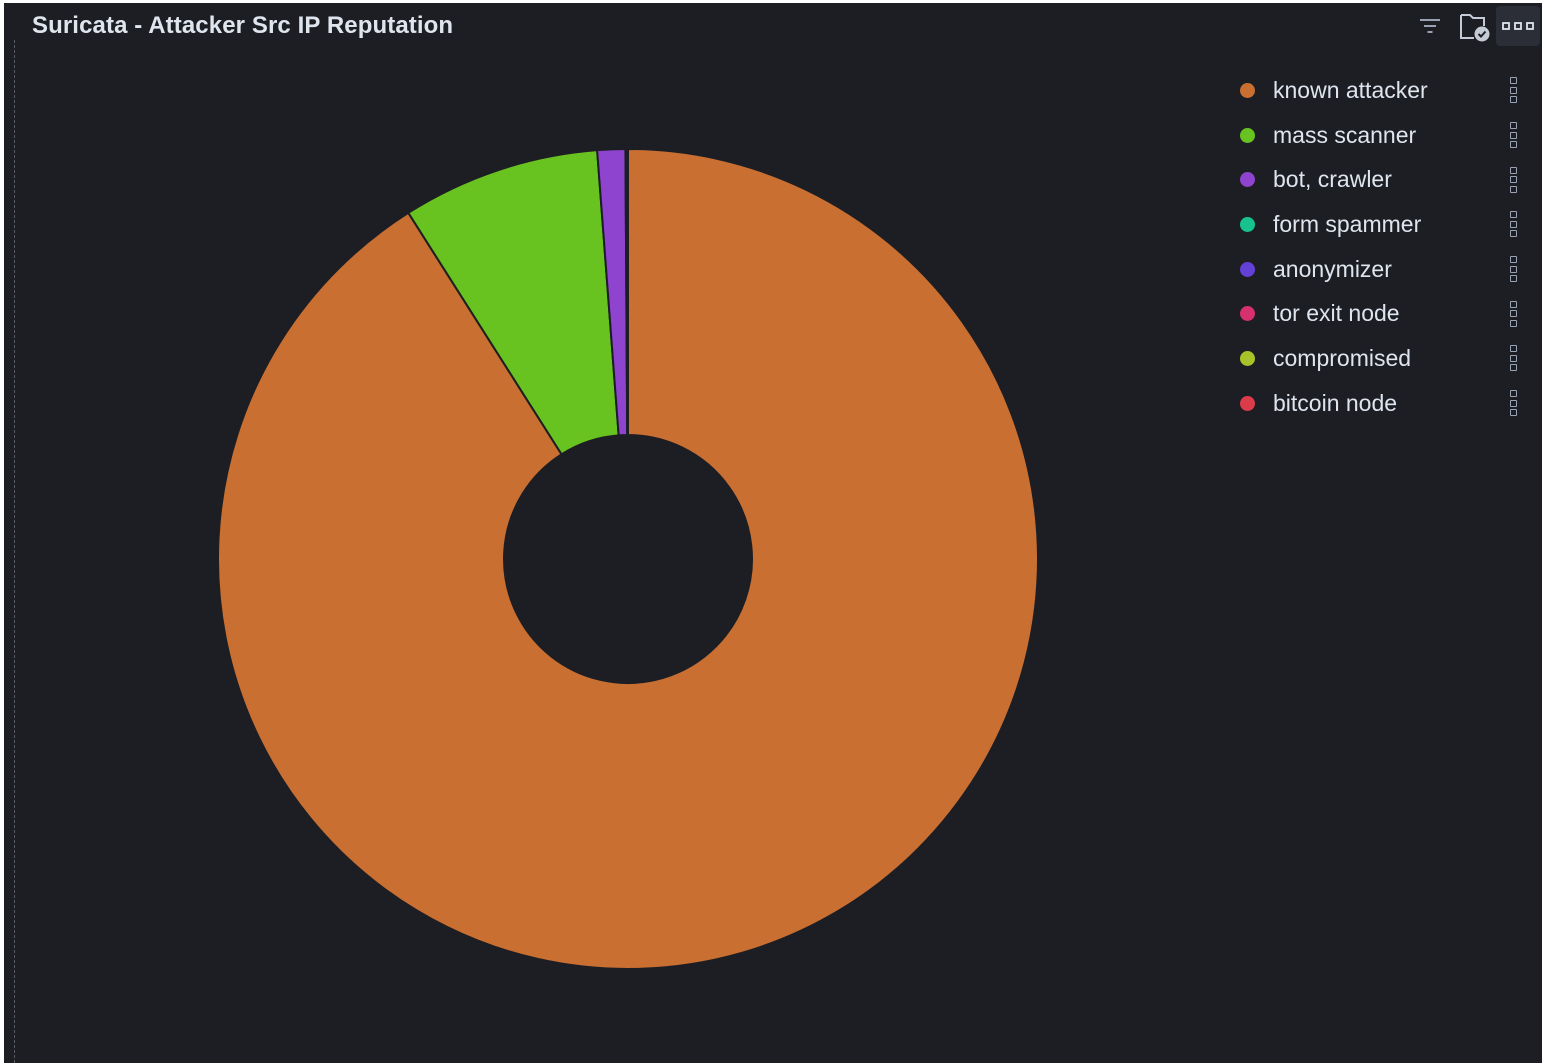 The image size is (1544, 1063). What do you see at coordinates (2, 531) in the screenshot?
I see `panel-left-border` at bounding box center [2, 531].